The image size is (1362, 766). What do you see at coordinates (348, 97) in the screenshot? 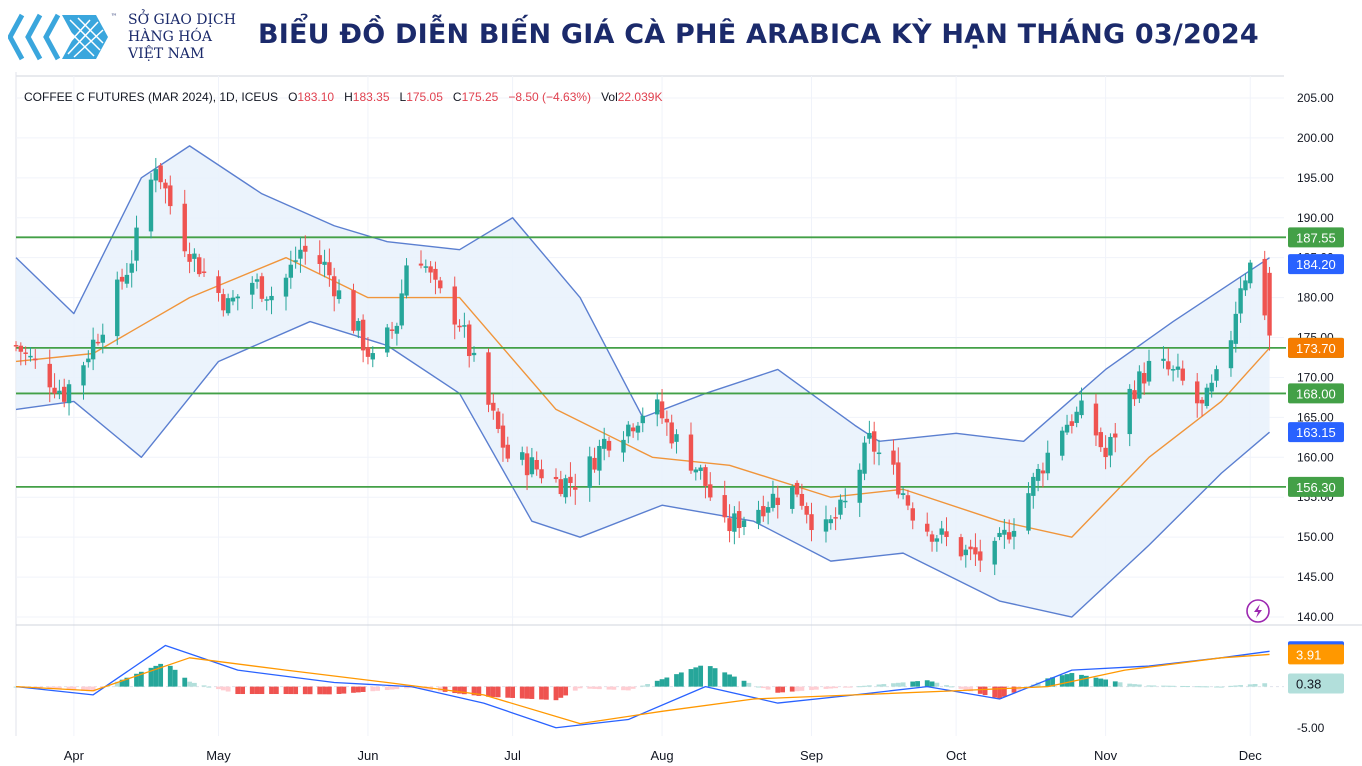
I see `legend-high-label: H` at bounding box center [348, 97].